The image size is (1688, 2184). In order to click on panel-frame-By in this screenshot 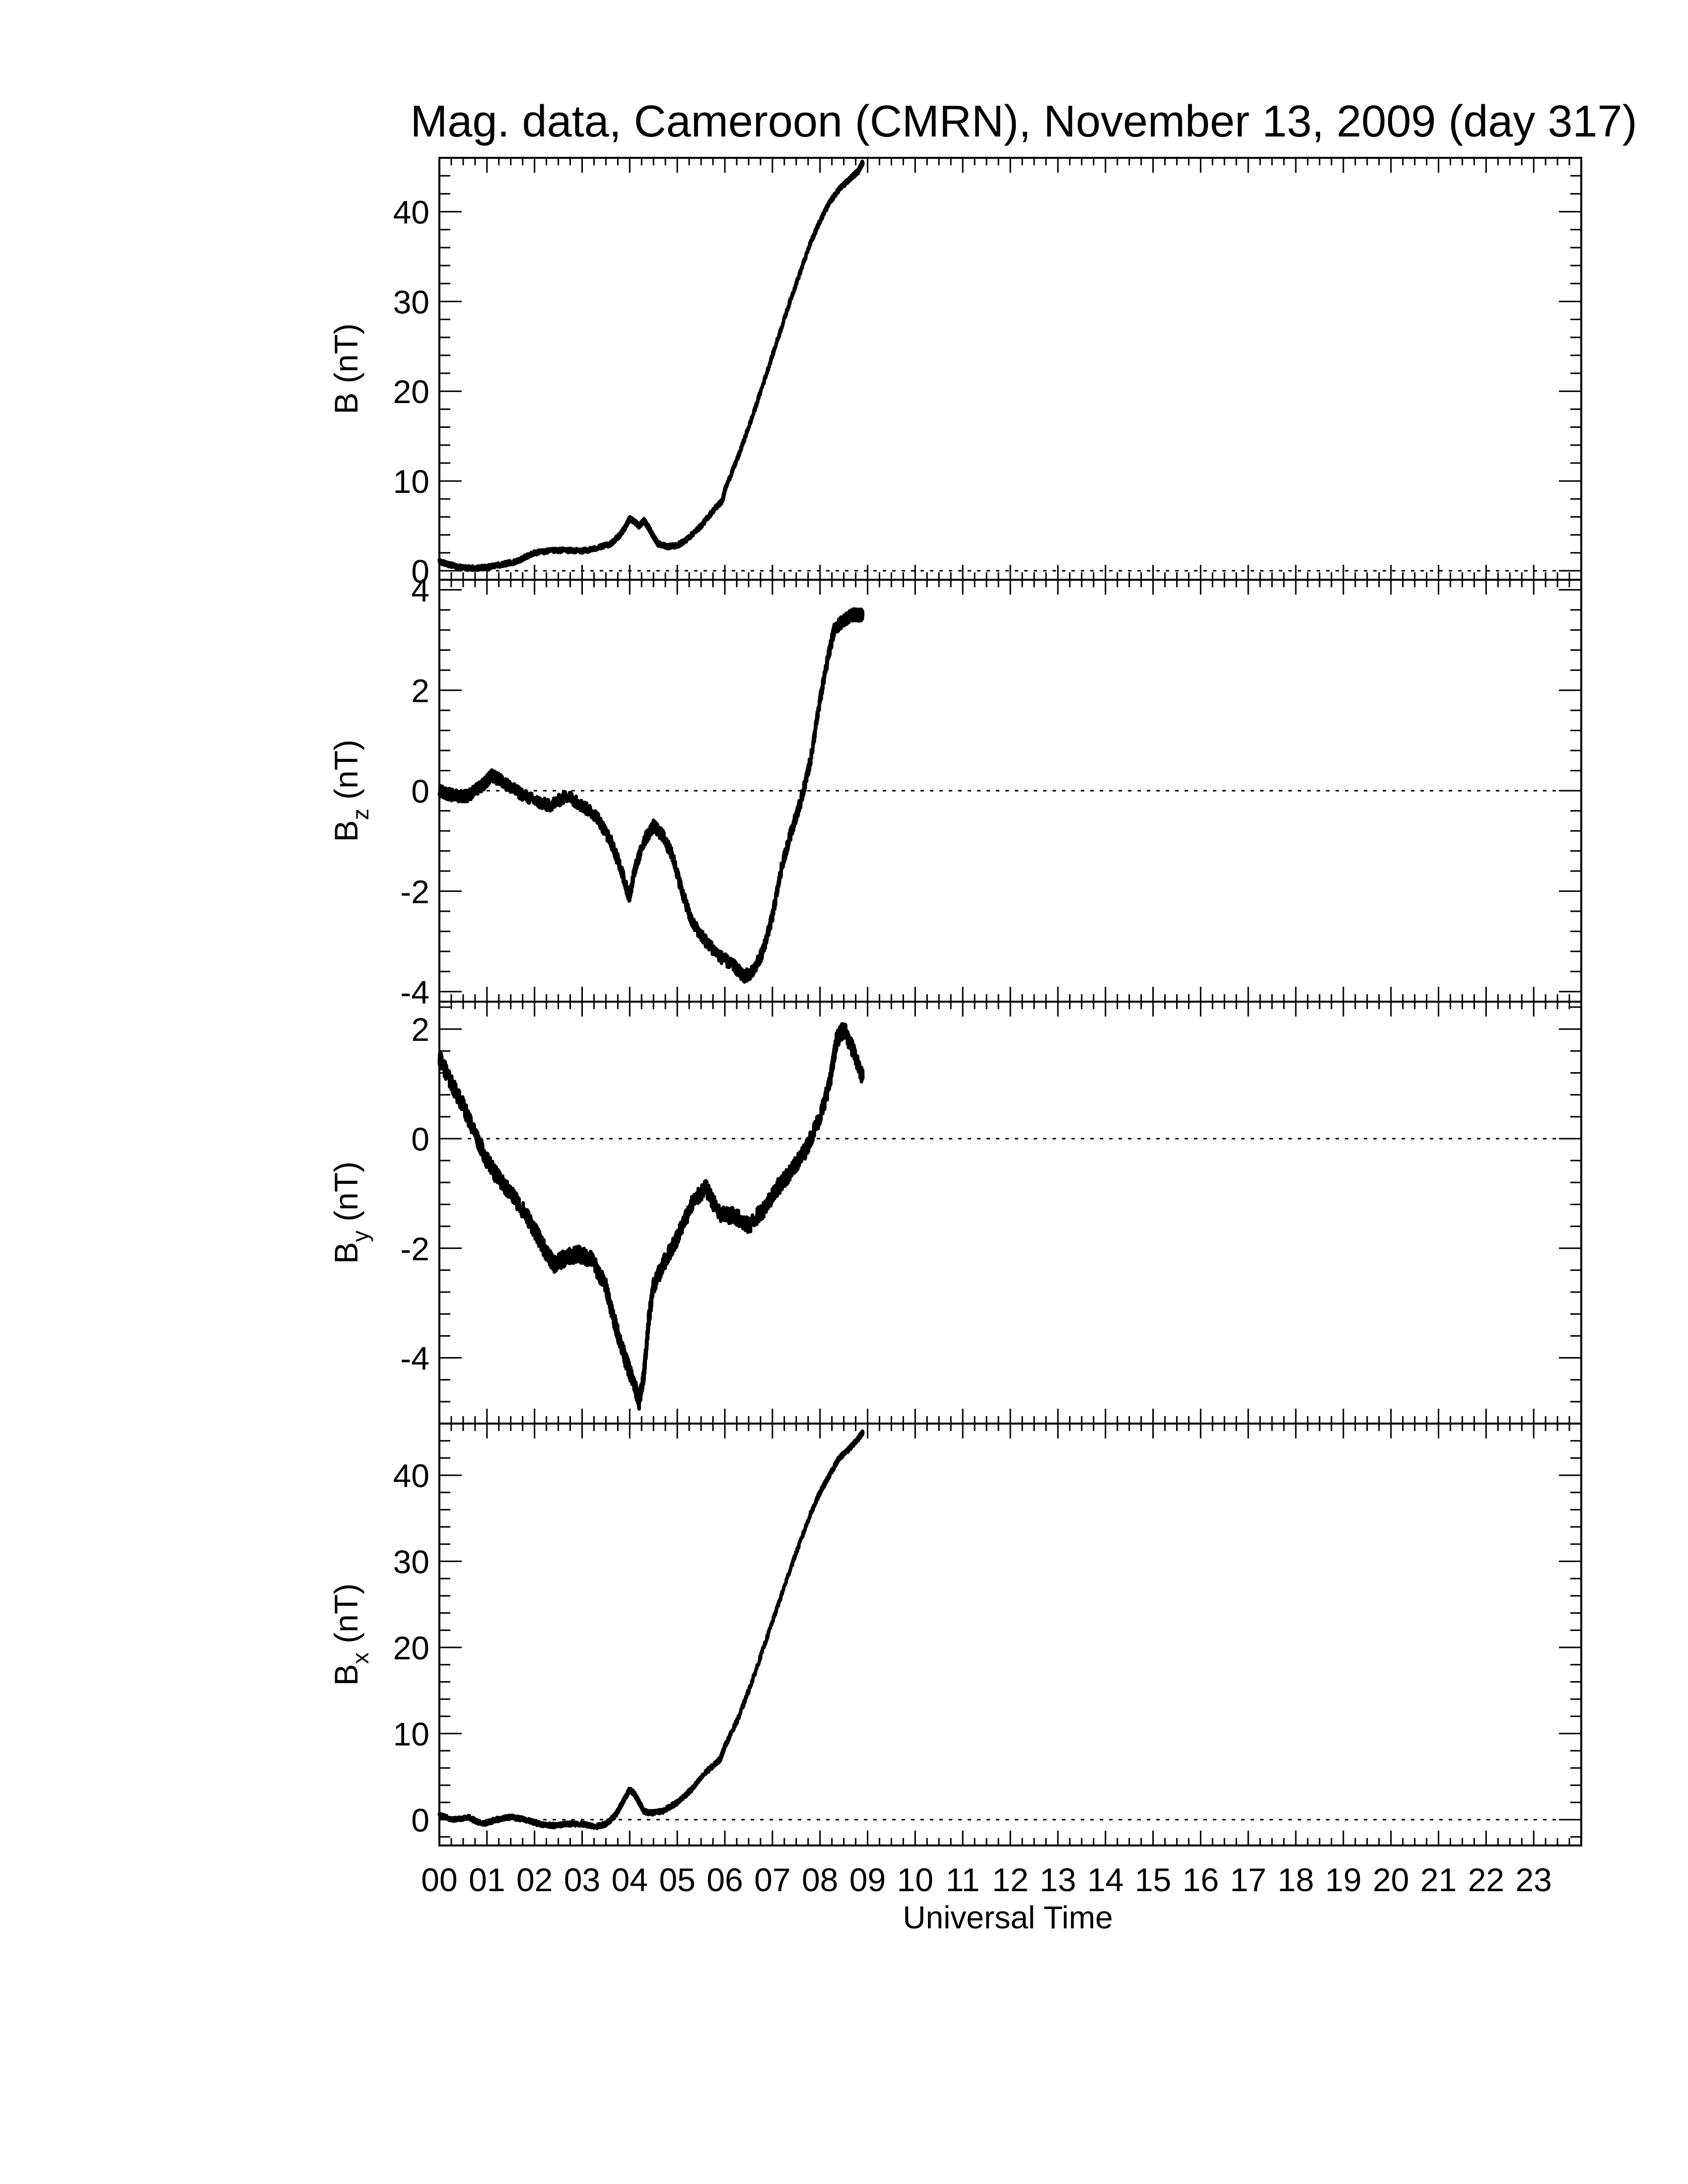, I will do `click(1010, 1213)`.